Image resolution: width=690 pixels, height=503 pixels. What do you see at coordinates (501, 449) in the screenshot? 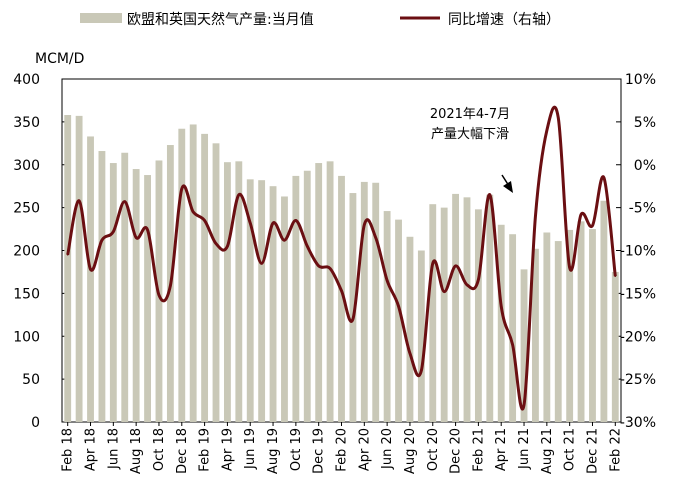
I see `x-tick-label: Apr 21` at bounding box center [501, 449].